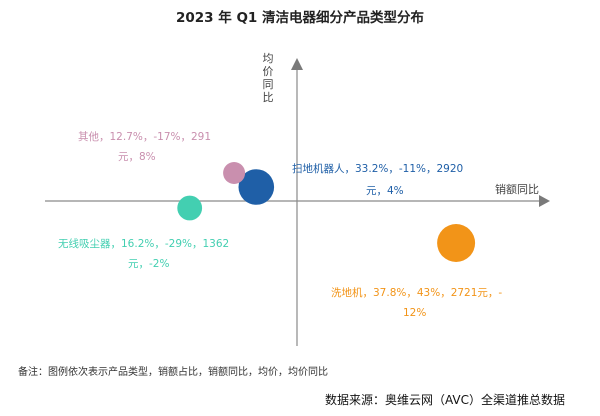 Image resolution: width=600 pixels, height=416 pixels. What do you see at coordinates (137, 157) in the screenshot?
I see `bubble-label-3-line-1: 元，8%` at bounding box center [137, 157].